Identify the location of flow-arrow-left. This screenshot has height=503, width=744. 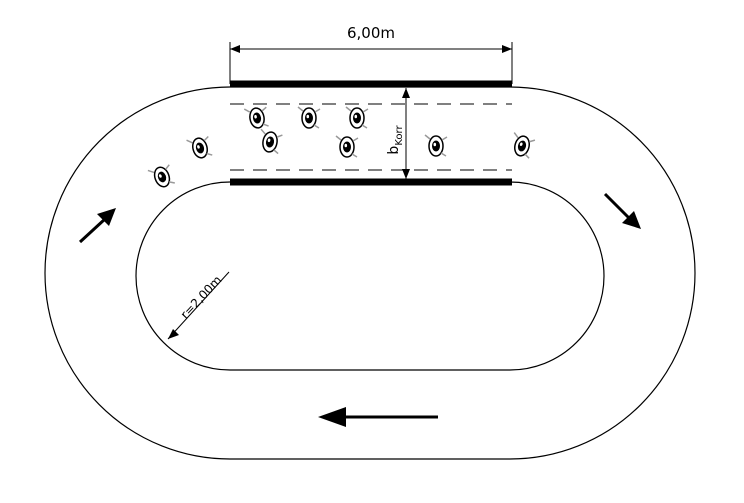
(378, 417).